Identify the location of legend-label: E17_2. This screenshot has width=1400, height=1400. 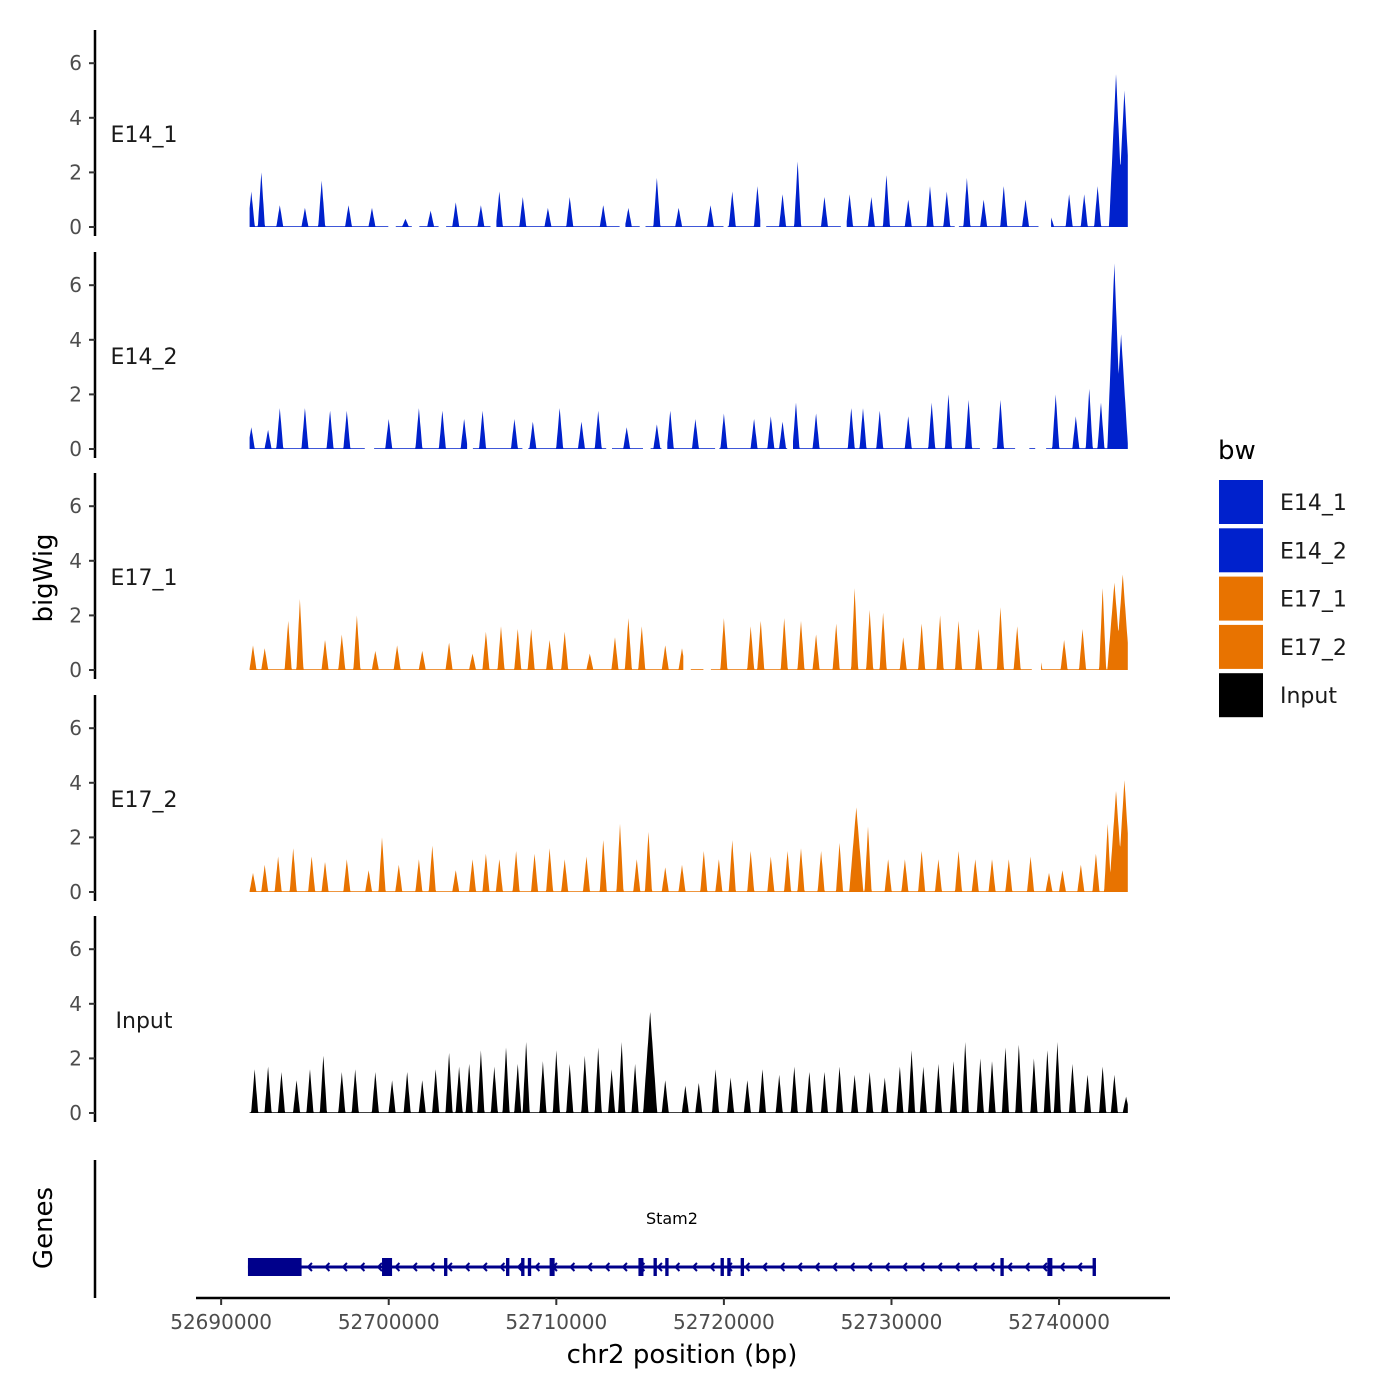
(1313, 648).